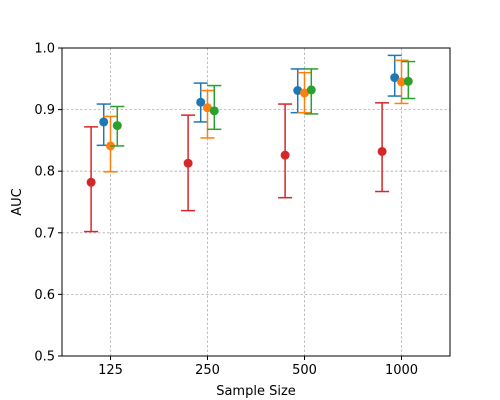  What do you see at coordinates (44, 172) in the screenshot?
I see `y-tick-label: 0.8` at bounding box center [44, 172].